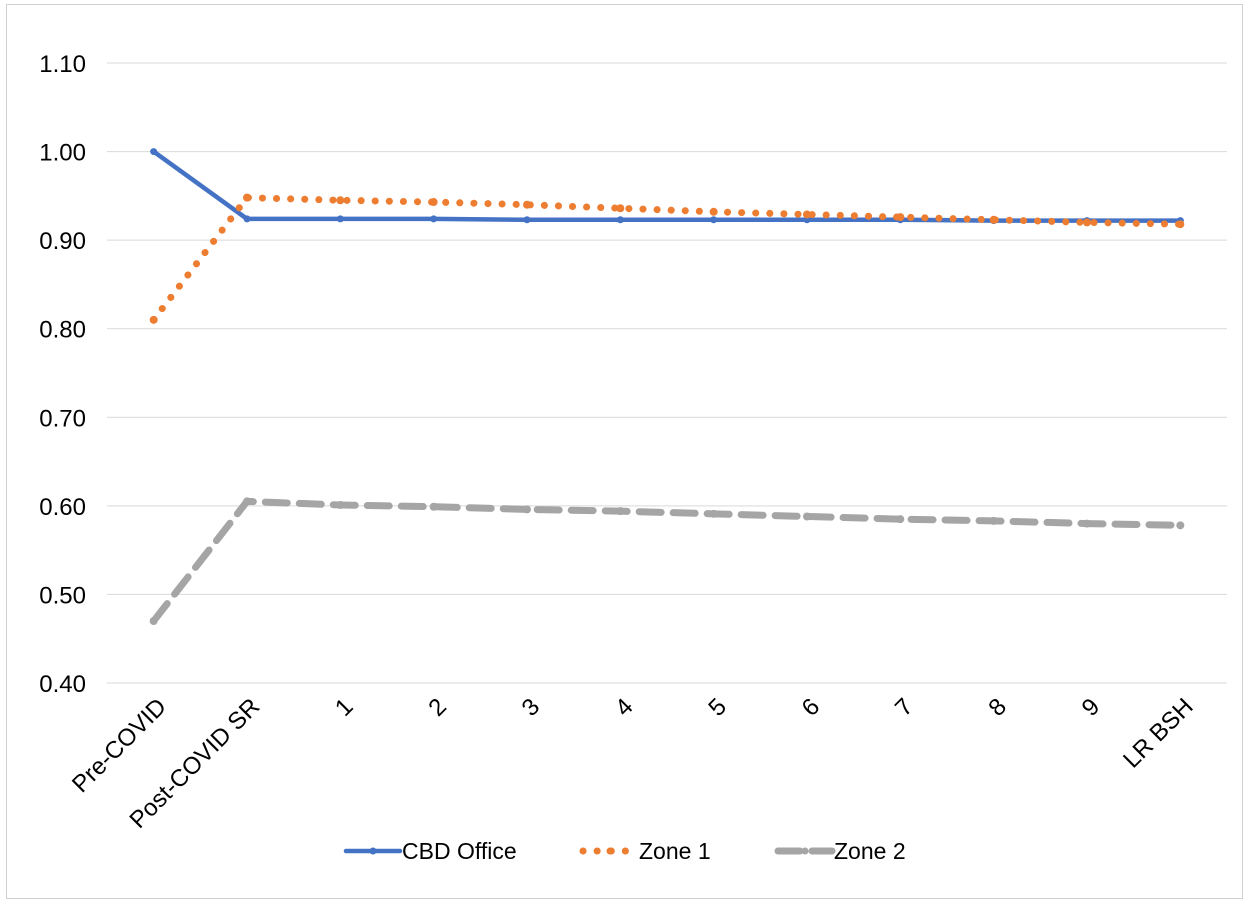  Describe the element at coordinates (62, 507) in the screenshot. I see `y-tick-label: 0.60` at that location.